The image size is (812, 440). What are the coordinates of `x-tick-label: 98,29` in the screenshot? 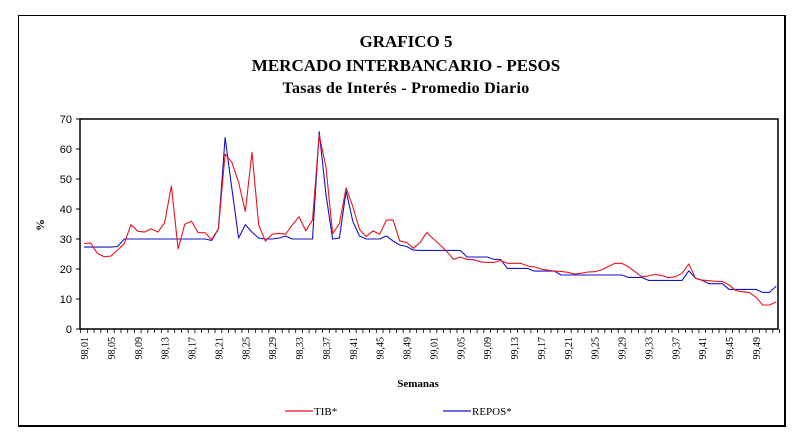 It's located at (273, 348).